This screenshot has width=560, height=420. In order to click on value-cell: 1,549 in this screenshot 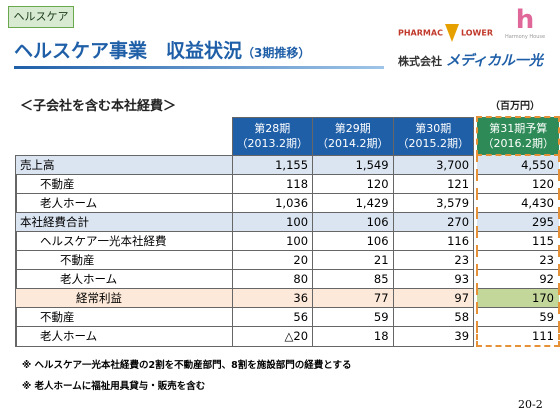, I will do `click(353, 164)`.